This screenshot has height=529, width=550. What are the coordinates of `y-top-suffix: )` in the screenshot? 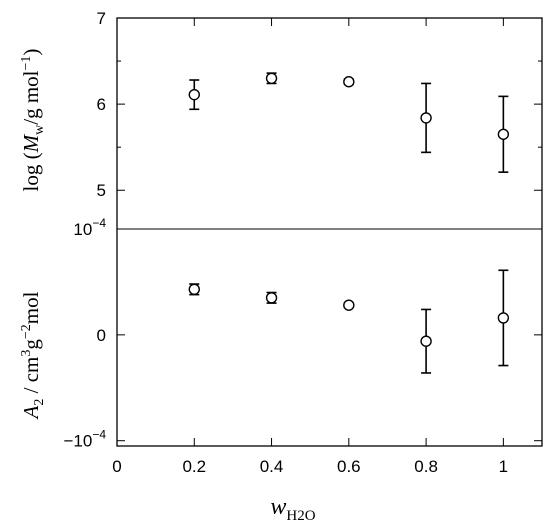 It's located at (31, 52).